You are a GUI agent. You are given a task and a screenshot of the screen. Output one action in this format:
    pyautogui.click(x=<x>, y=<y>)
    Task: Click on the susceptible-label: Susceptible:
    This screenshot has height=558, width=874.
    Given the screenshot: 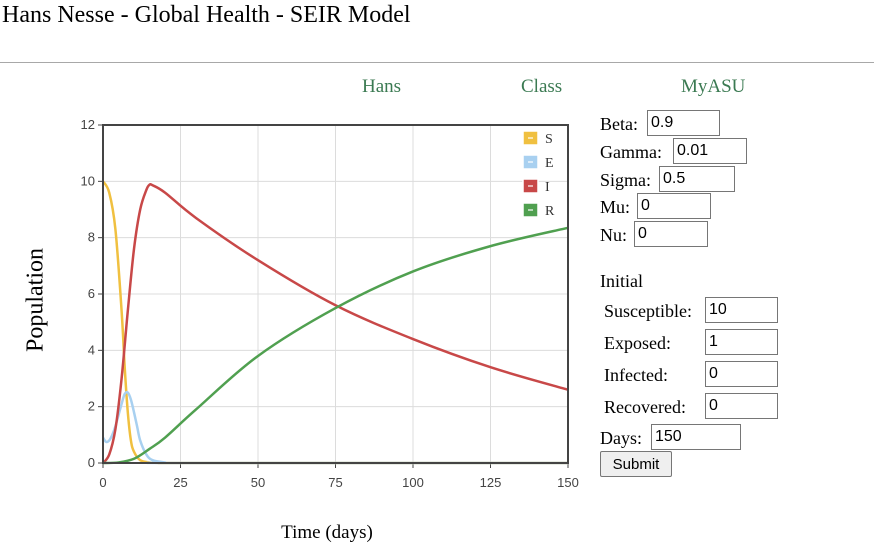 What is the action you would take?
    pyautogui.click(x=648, y=311)
    